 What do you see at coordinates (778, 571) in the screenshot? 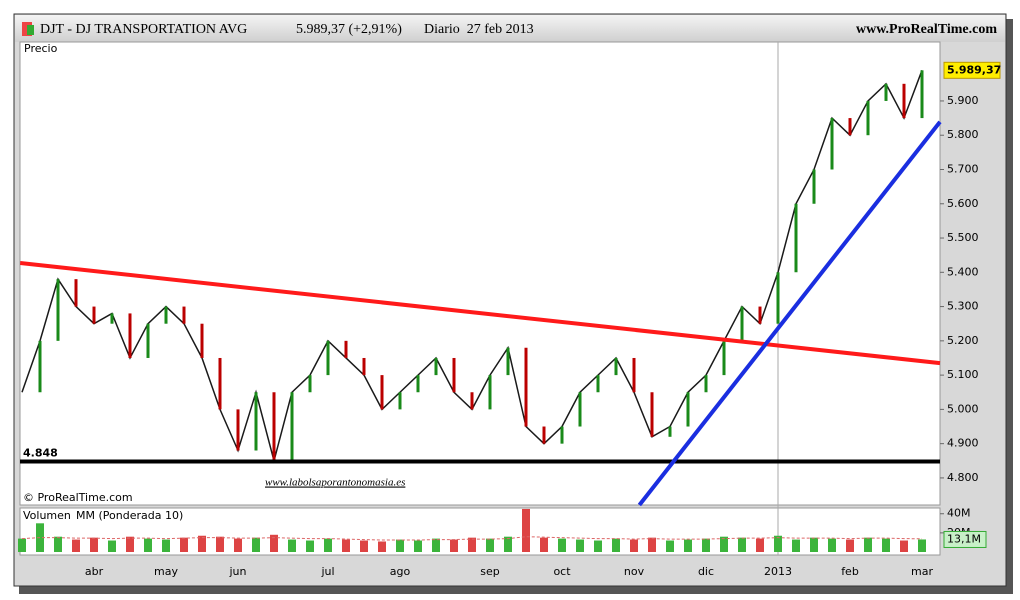
I see `x-tick-label: 2013` at bounding box center [778, 571].